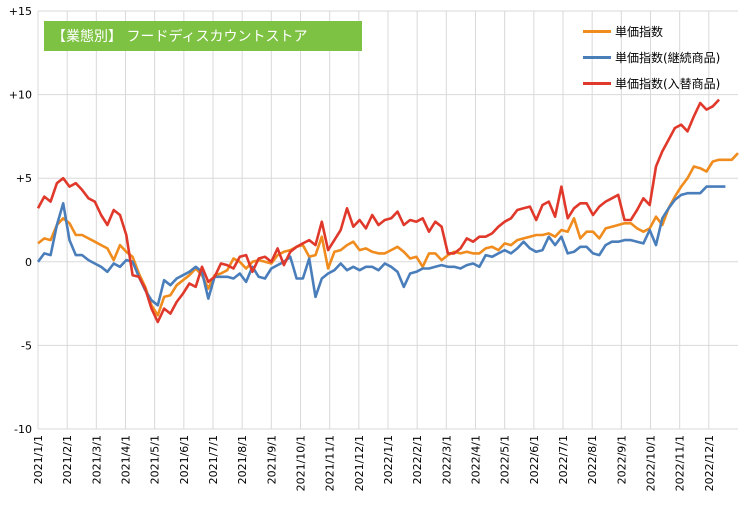 This screenshot has height=509, width=742. Describe the element at coordinates (20, 95) in the screenshot. I see `y-tick-label-4: +10` at that location.